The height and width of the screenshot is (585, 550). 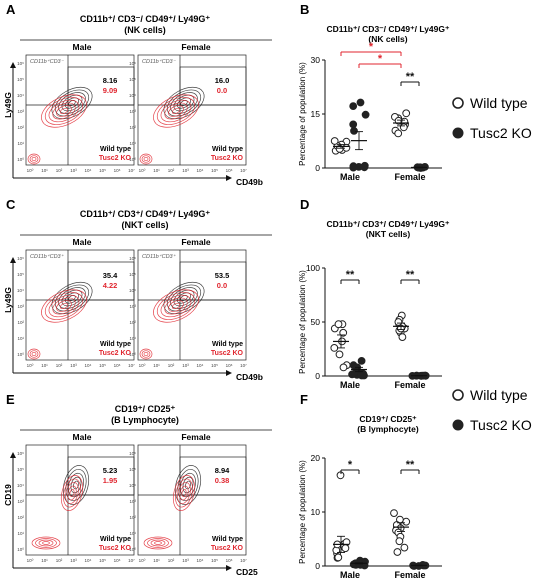 I want to click on y-tick-label: 10², so click(x=132, y=322).